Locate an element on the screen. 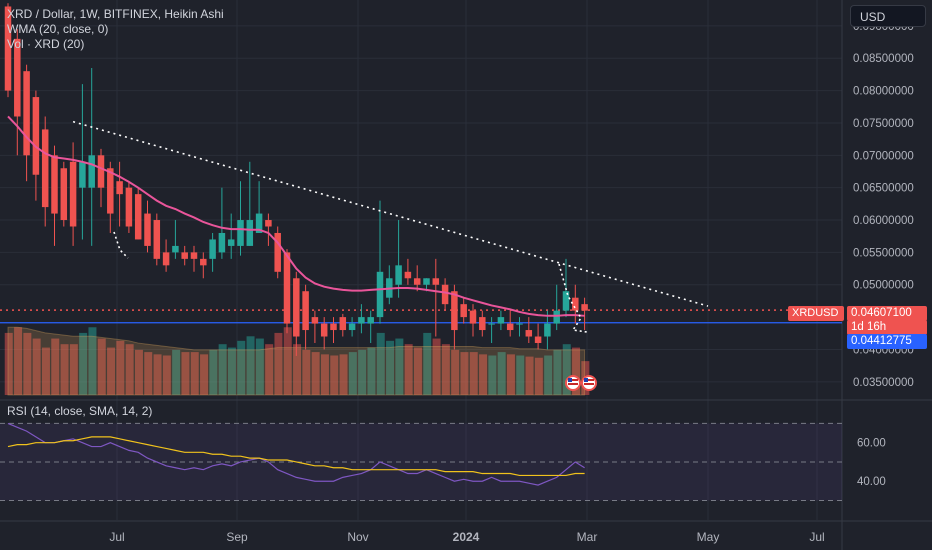  volume-ma is located at coordinates (296, 361).